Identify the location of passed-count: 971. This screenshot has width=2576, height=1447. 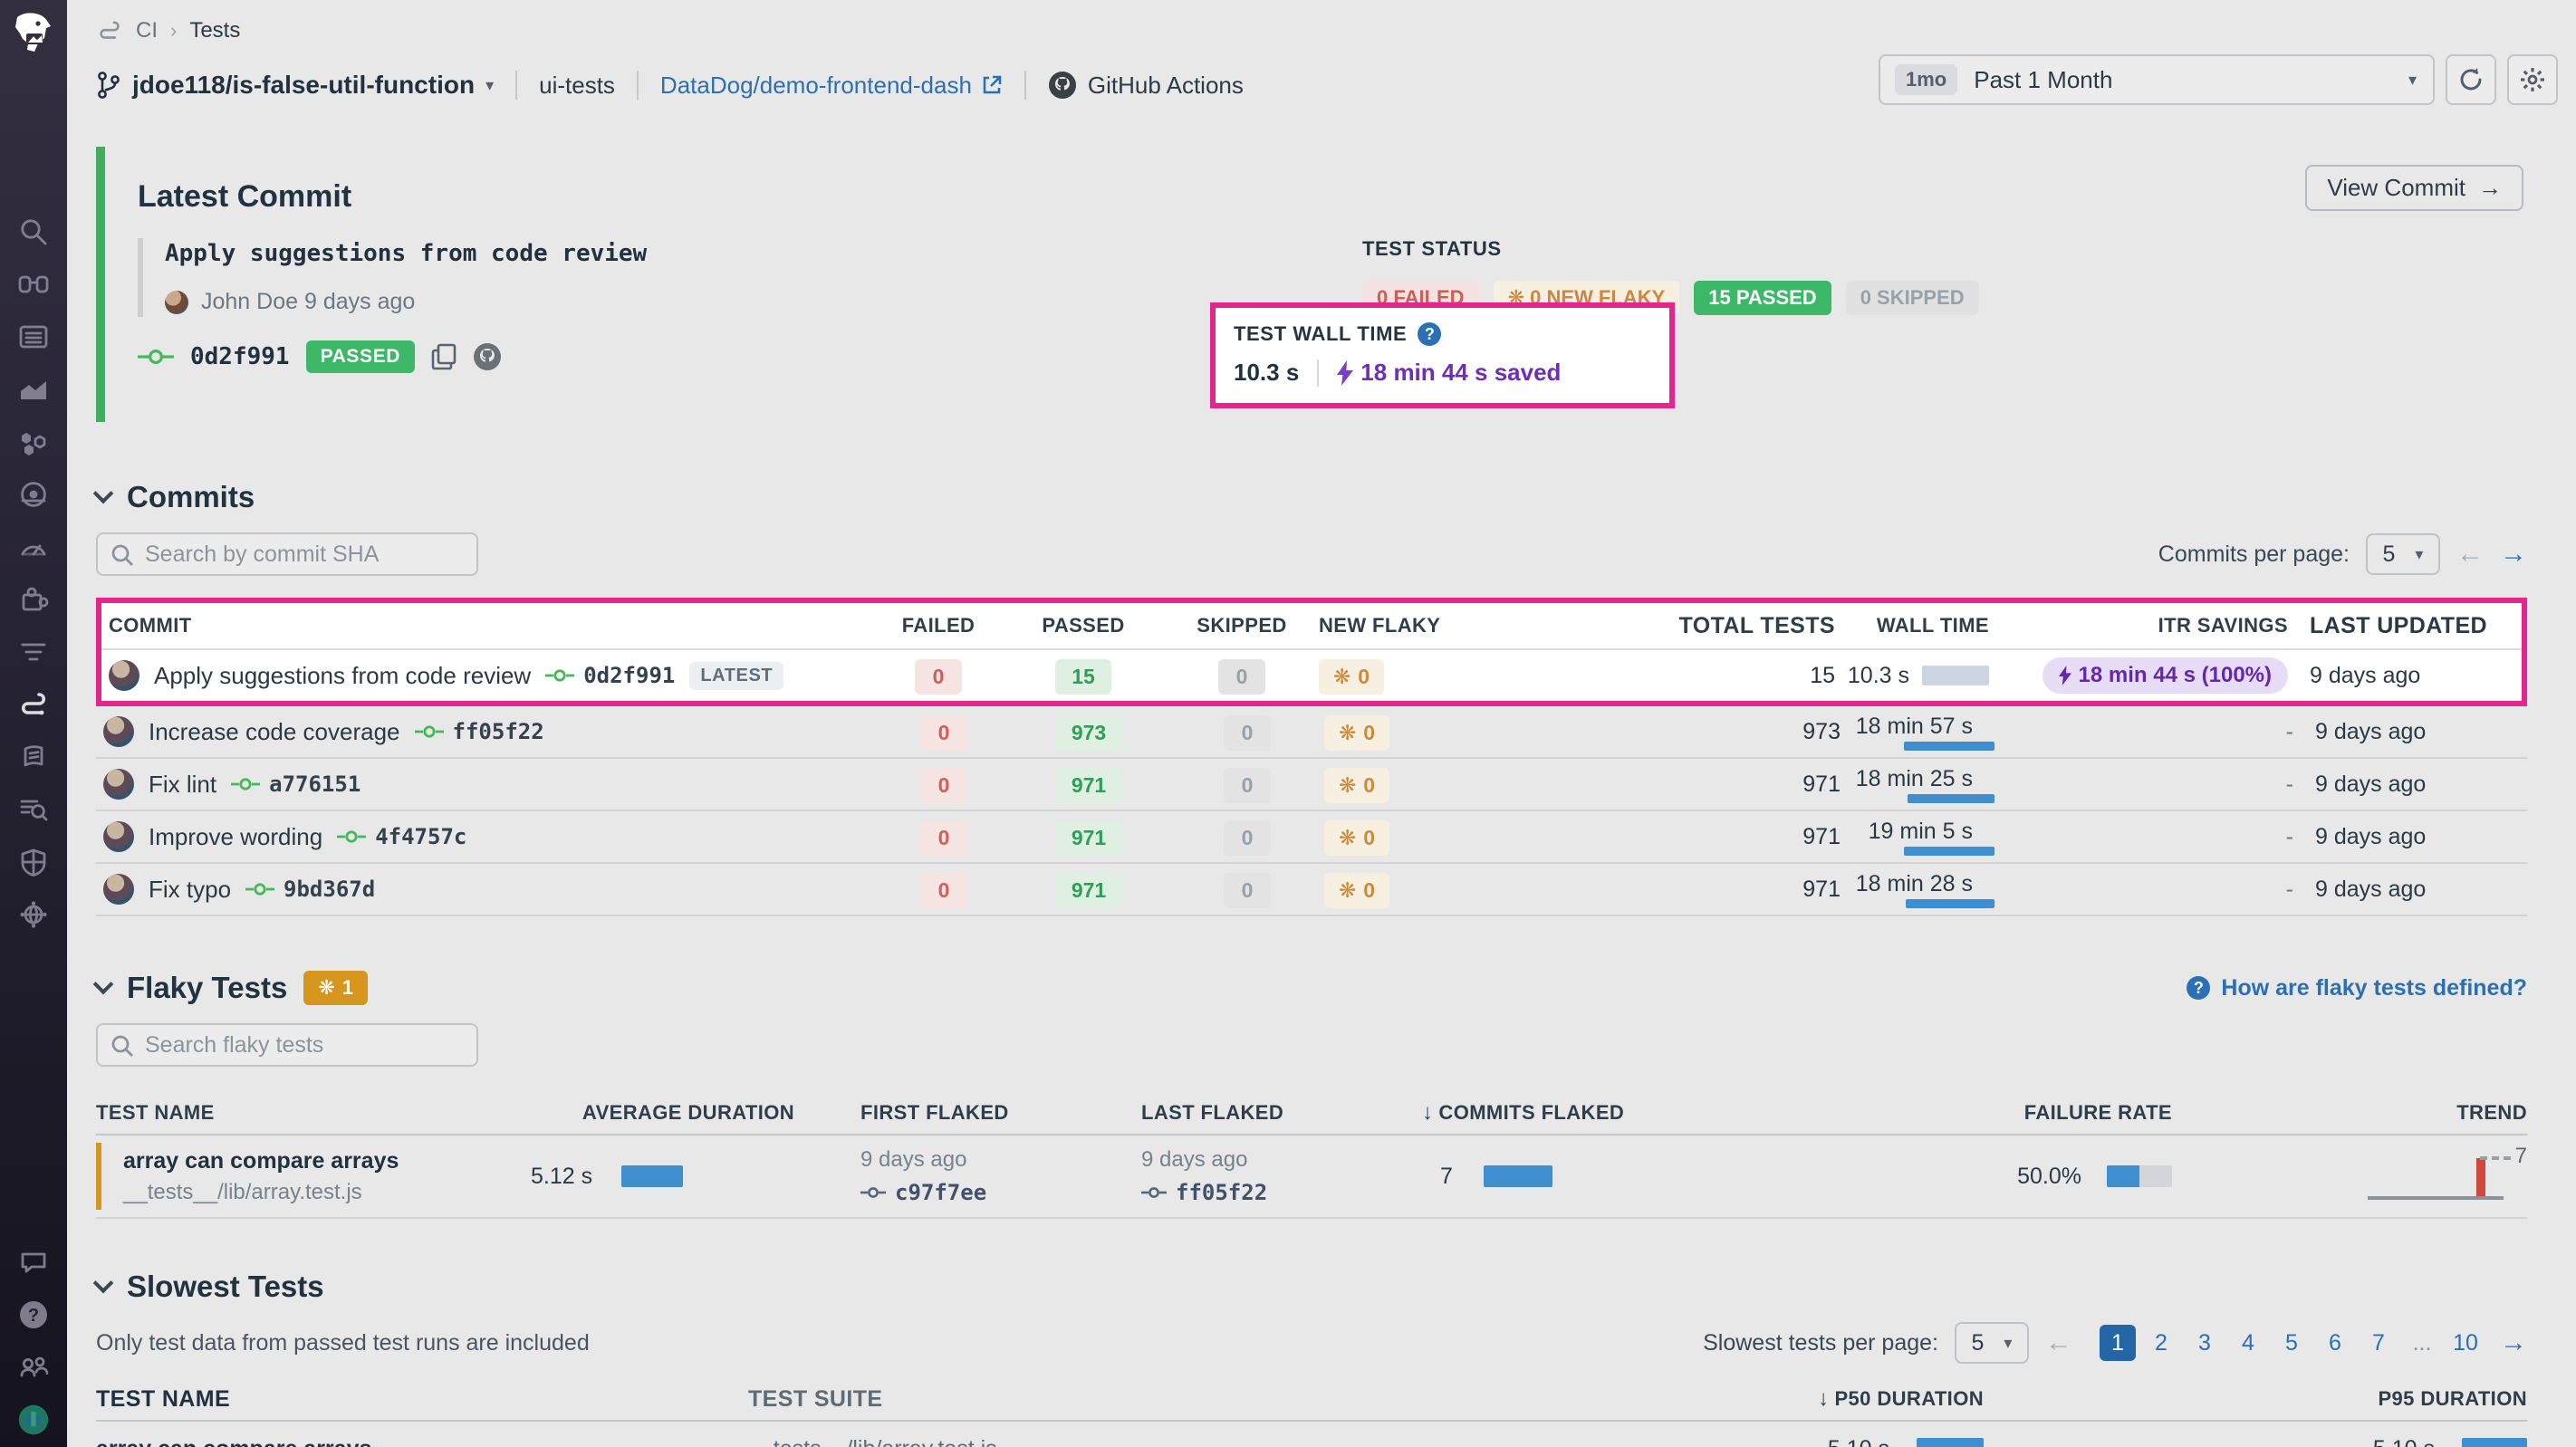
(1088, 837).